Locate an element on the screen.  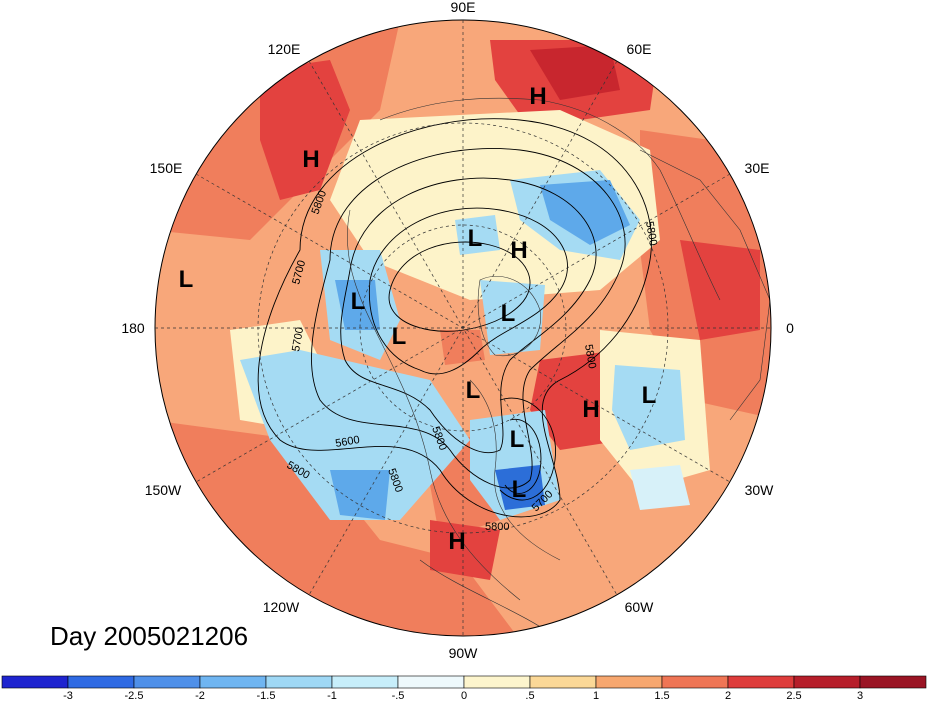
cool-anomaly-scandinavia-core is located at coordinates (585, 212).